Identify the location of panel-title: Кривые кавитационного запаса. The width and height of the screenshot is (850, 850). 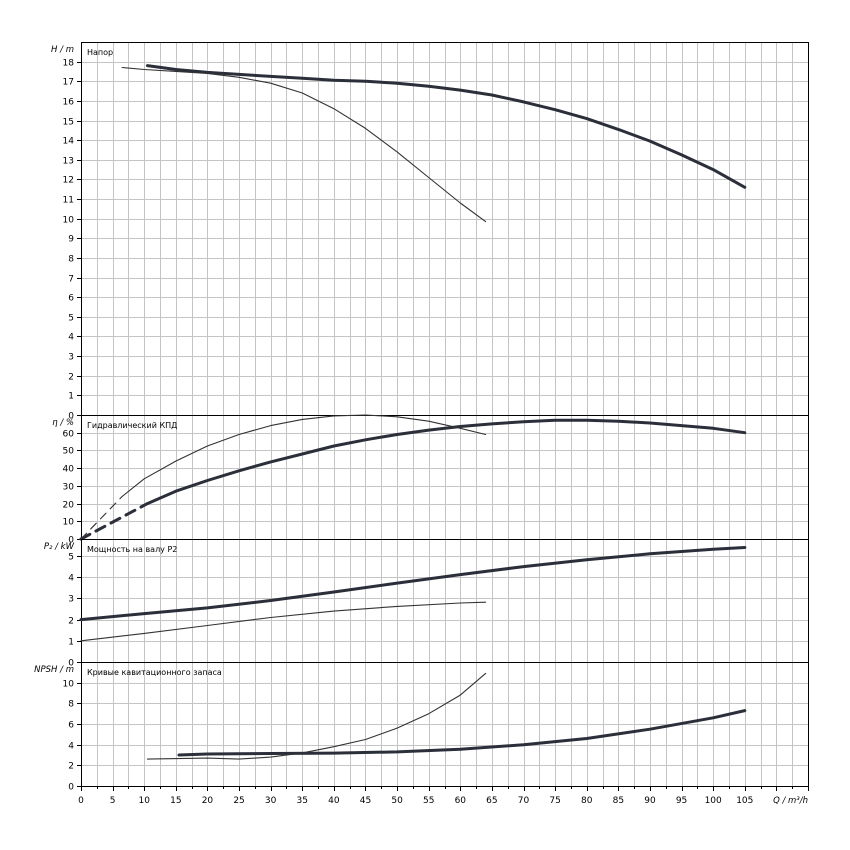
(154, 672).